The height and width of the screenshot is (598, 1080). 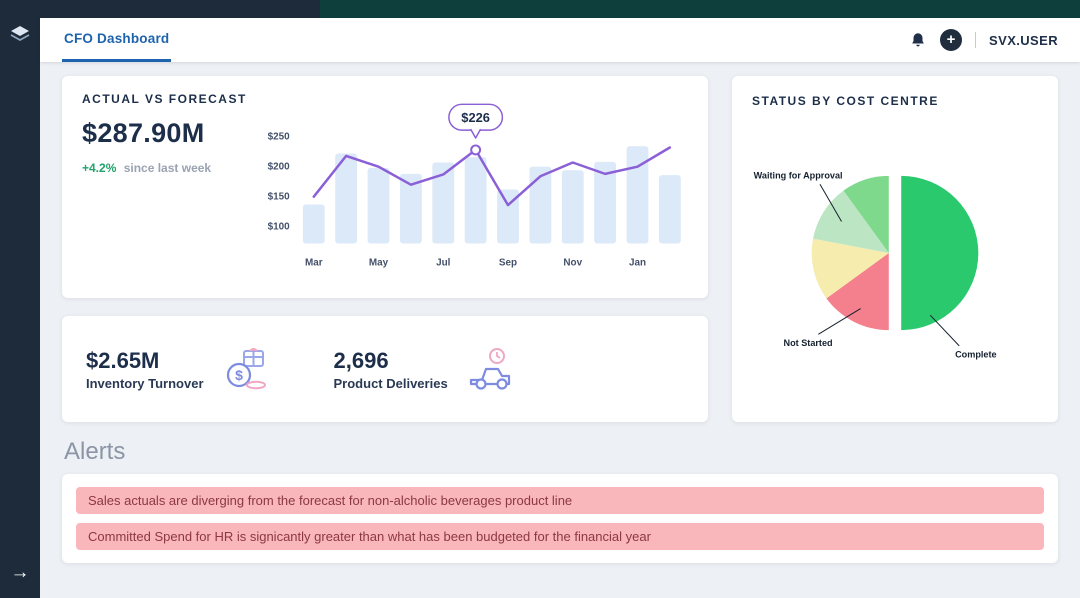 What do you see at coordinates (944, 330) in the screenshot?
I see `leader-line-complete` at bounding box center [944, 330].